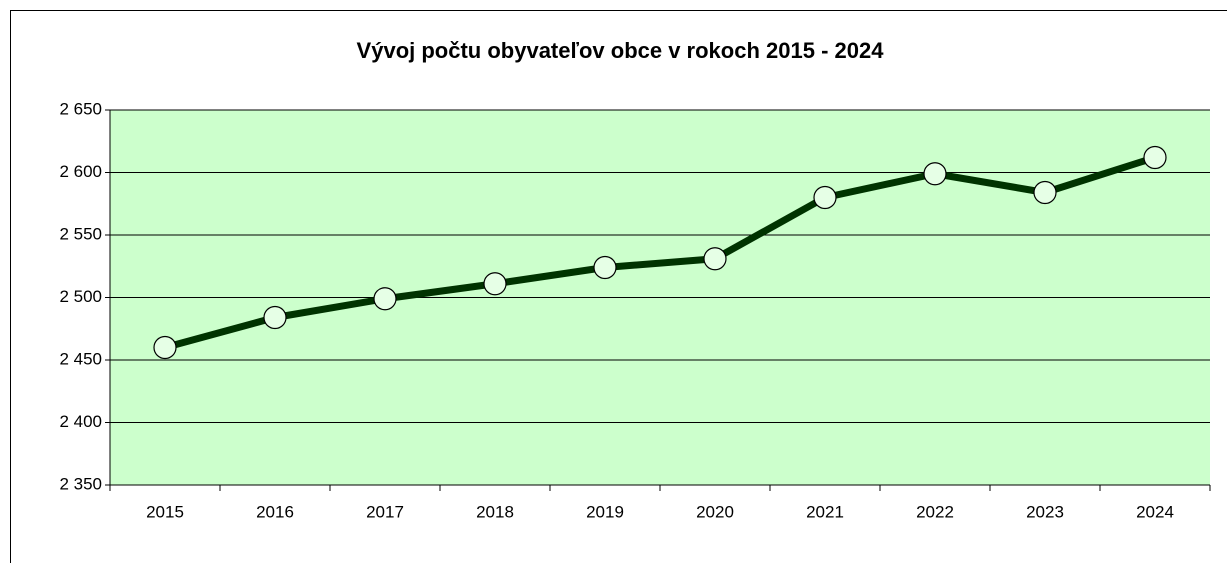 Image resolution: width=1227 pixels, height=563 pixels. I want to click on y-tick-label: 2 550, so click(80, 233).